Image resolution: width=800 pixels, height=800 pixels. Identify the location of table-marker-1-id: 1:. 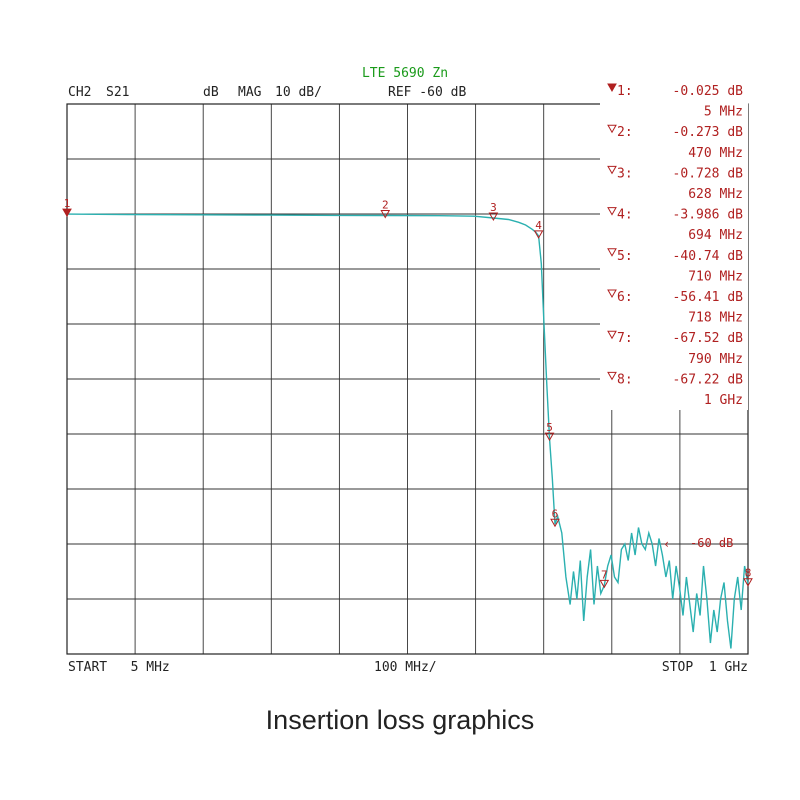
(625, 91).